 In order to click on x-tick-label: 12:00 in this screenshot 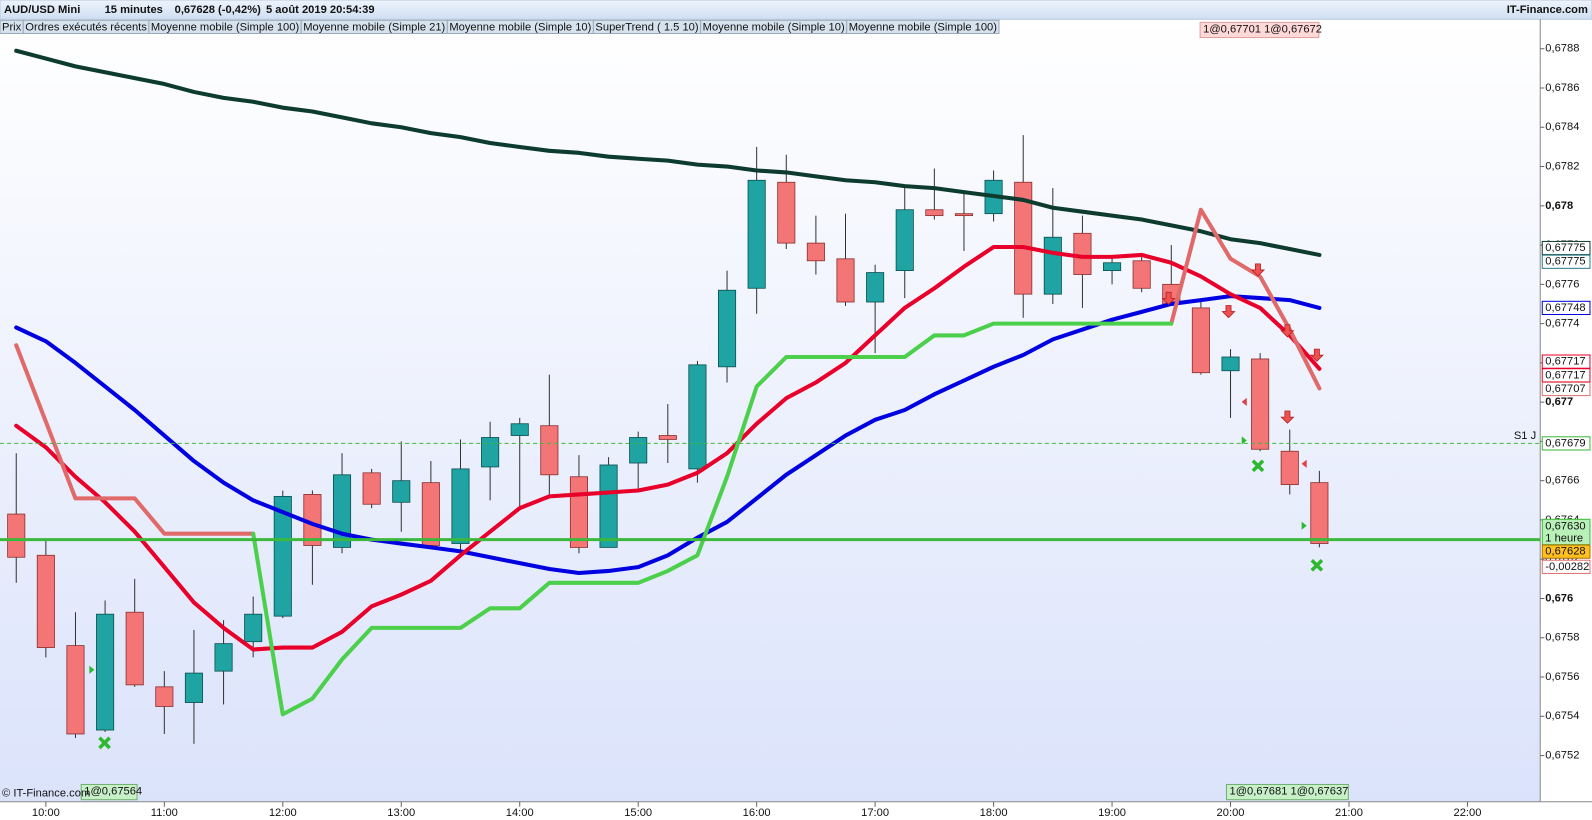, I will do `click(283, 813)`.